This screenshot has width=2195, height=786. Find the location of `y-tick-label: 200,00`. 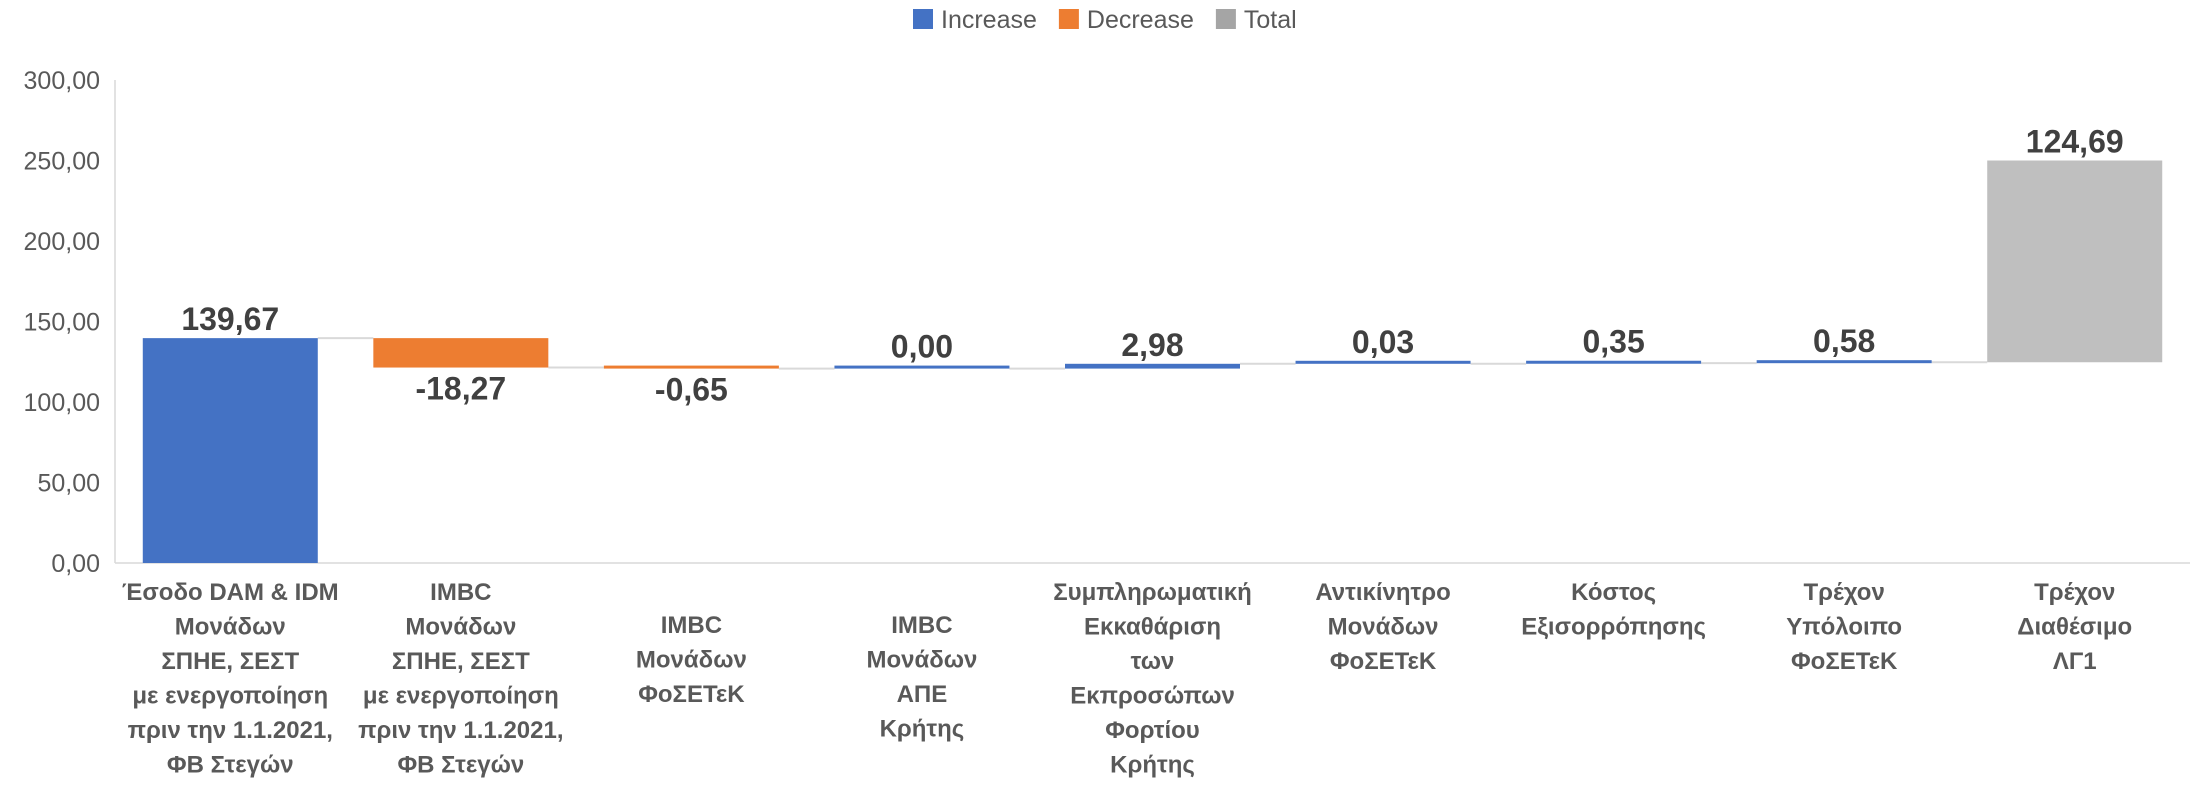

y-tick-label: 200,00 is located at coordinates (62, 242).